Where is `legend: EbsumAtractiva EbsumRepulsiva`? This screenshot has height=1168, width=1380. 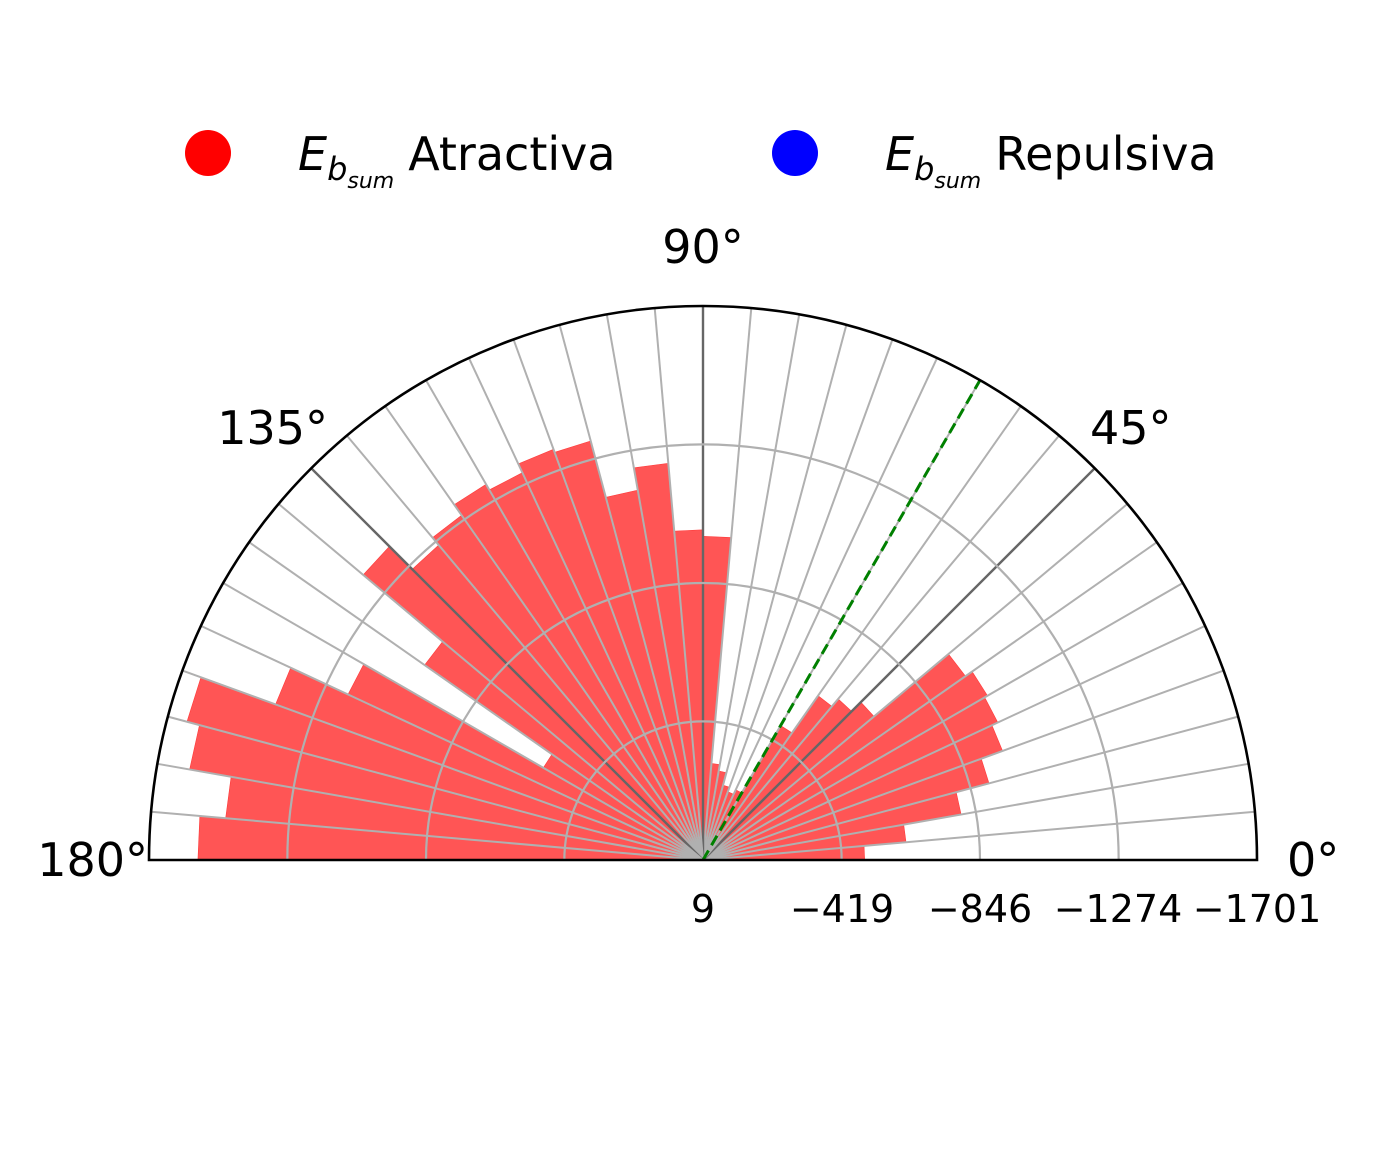
legend: EbsumAtractiva EbsumRepulsiva is located at coordinates (701, 160).